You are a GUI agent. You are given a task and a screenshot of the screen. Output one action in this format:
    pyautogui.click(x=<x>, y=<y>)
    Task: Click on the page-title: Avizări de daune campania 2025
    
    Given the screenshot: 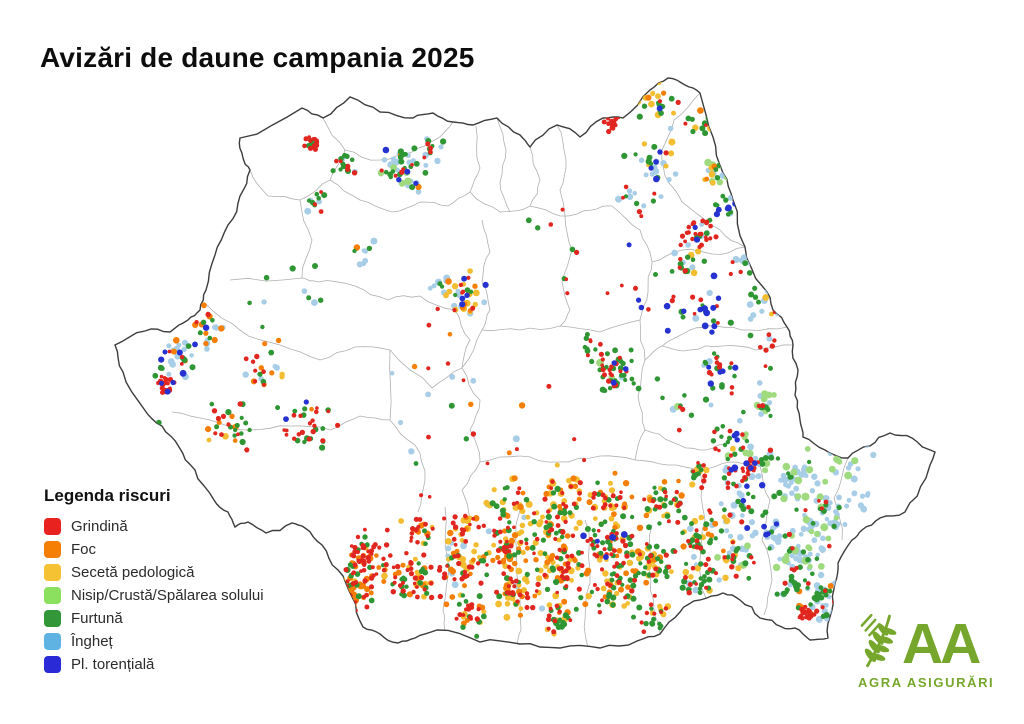 What is the action you would take?
    pyautogui.click(x=257, y=57)
    